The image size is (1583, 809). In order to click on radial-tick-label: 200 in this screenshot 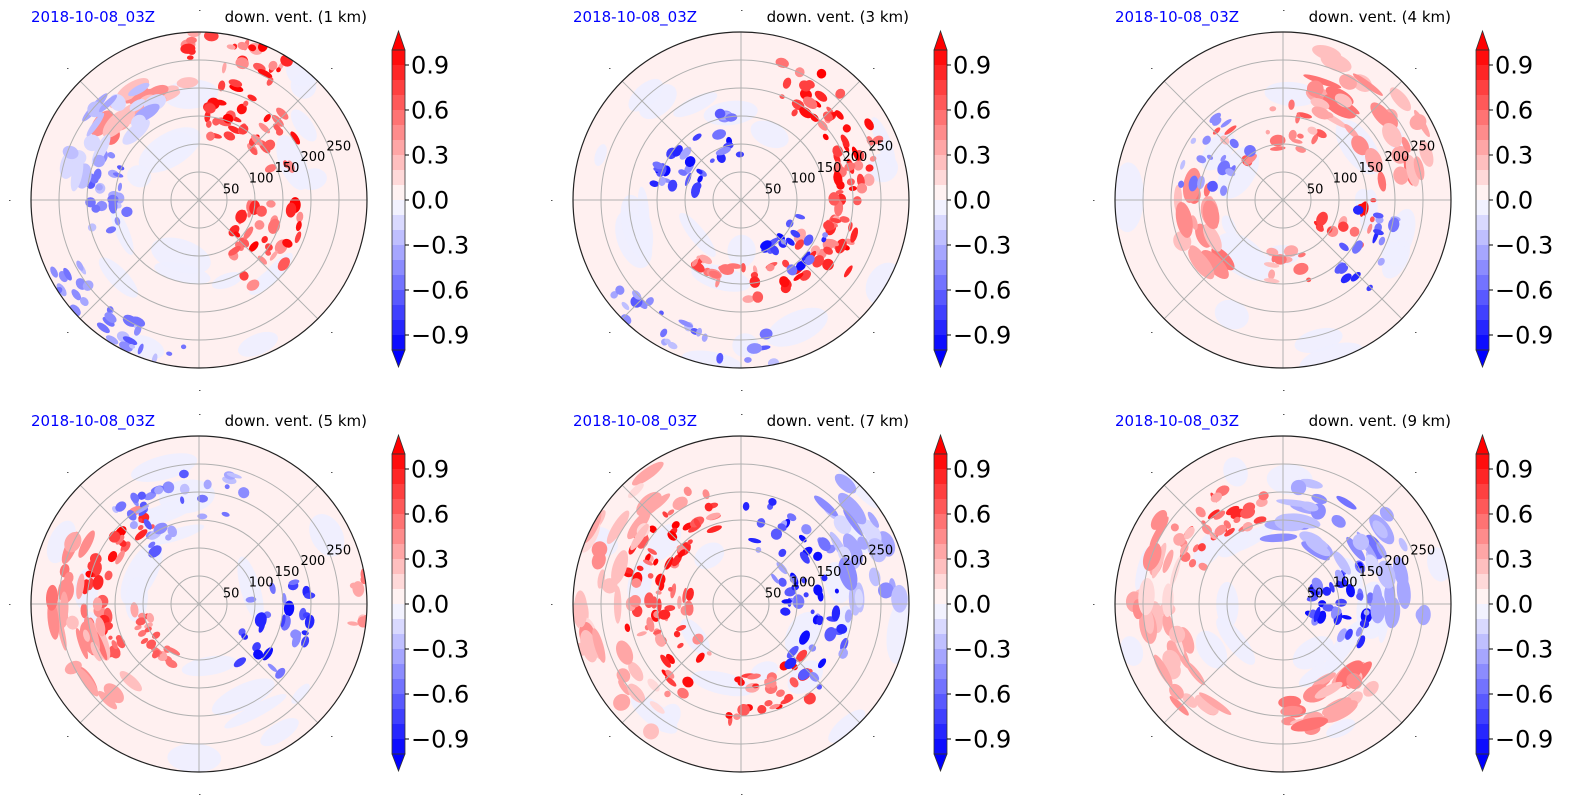, I will do `click(854, 157)`.